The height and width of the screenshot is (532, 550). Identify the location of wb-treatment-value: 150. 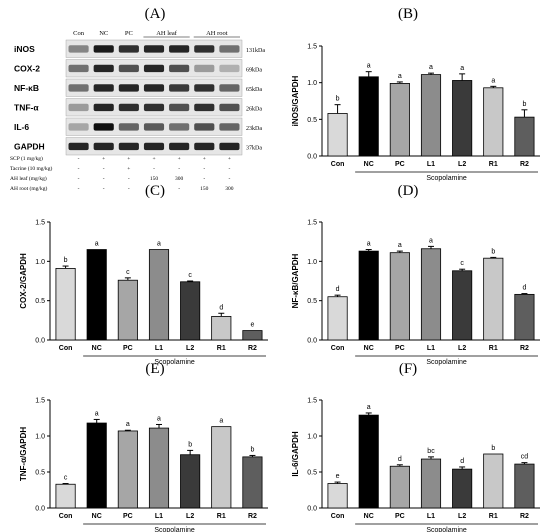
(154, 179).